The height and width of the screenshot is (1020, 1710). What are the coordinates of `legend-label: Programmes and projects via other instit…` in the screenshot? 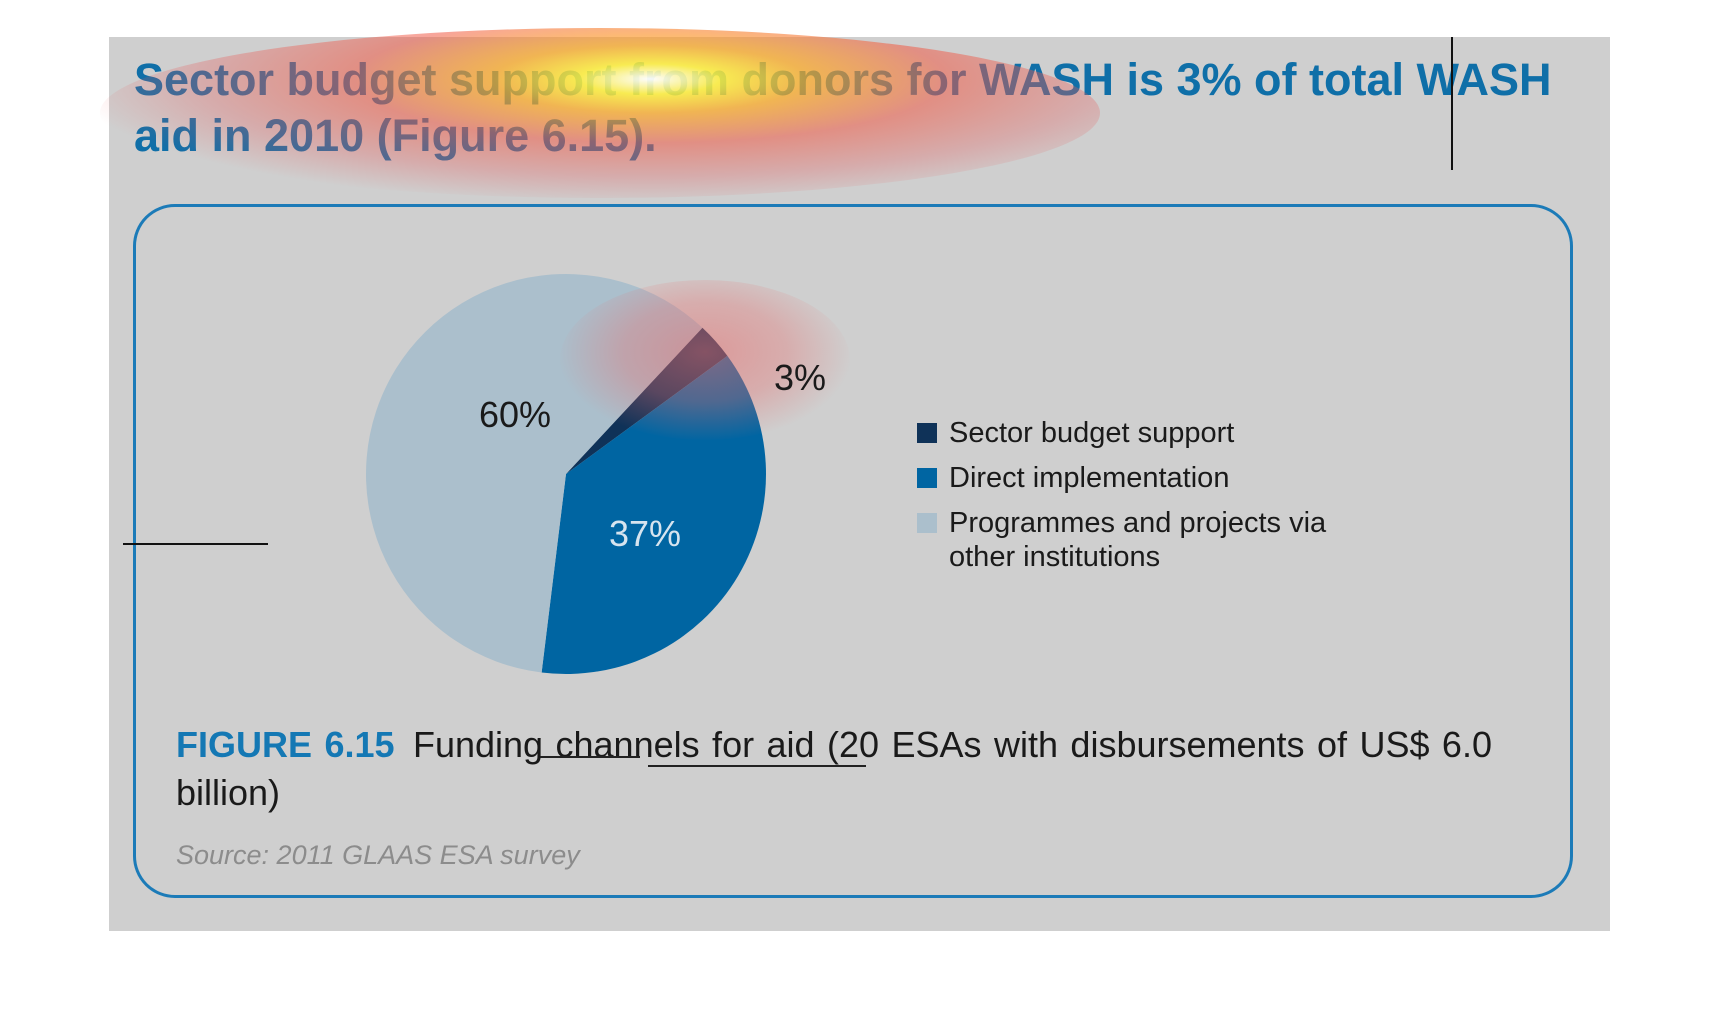 It's located at (1138, 540).